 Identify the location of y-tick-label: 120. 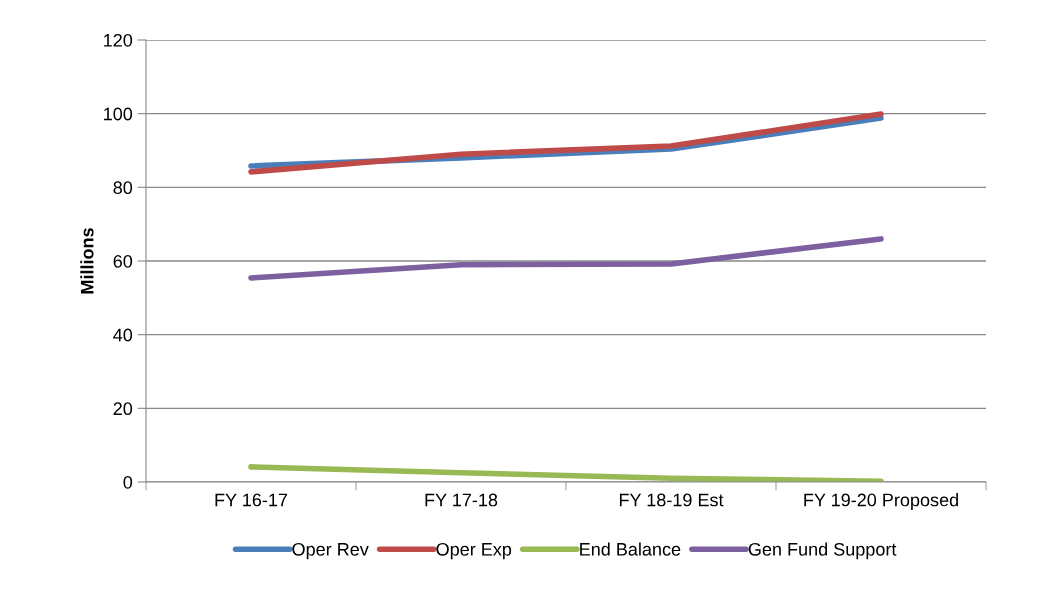
(118, 40).